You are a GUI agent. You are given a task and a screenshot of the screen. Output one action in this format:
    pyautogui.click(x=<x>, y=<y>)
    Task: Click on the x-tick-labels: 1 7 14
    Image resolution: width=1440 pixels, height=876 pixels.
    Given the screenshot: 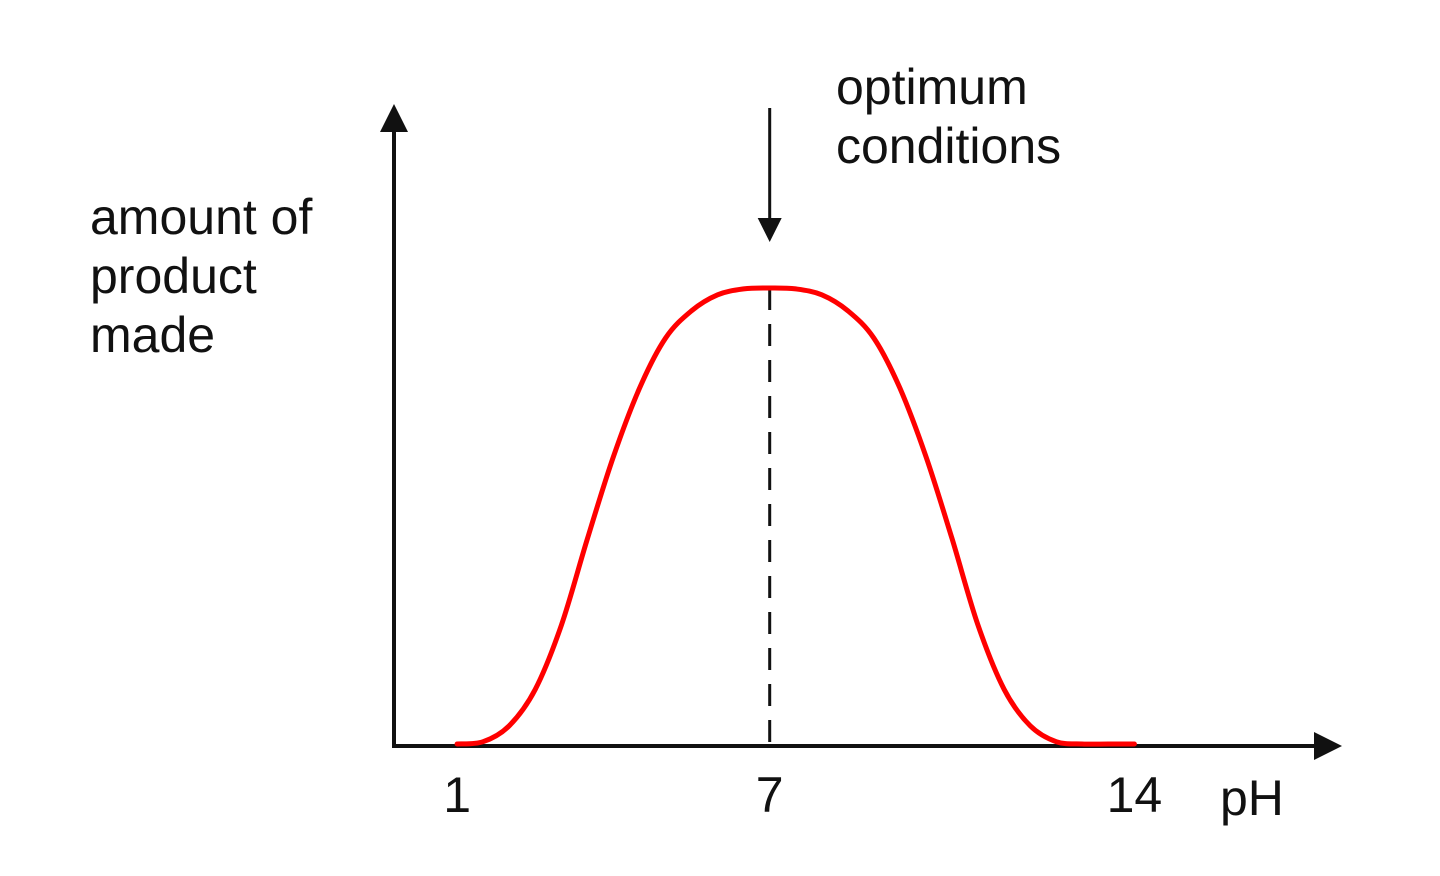 What is the action you would take?
    pyautogui.click(x=802, y=795)
    